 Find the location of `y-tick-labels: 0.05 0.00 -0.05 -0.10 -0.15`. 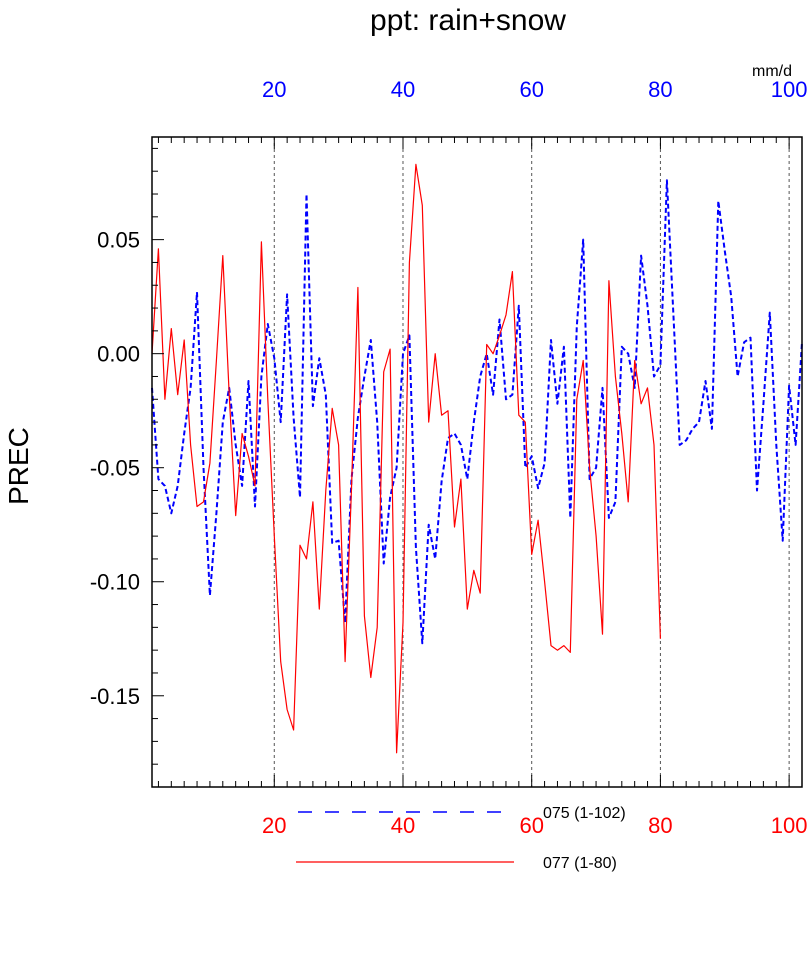

y-tick-labels: 0.05 0.00 -0.05 -0.10 -0.15 is located at coordinates (115, 468).